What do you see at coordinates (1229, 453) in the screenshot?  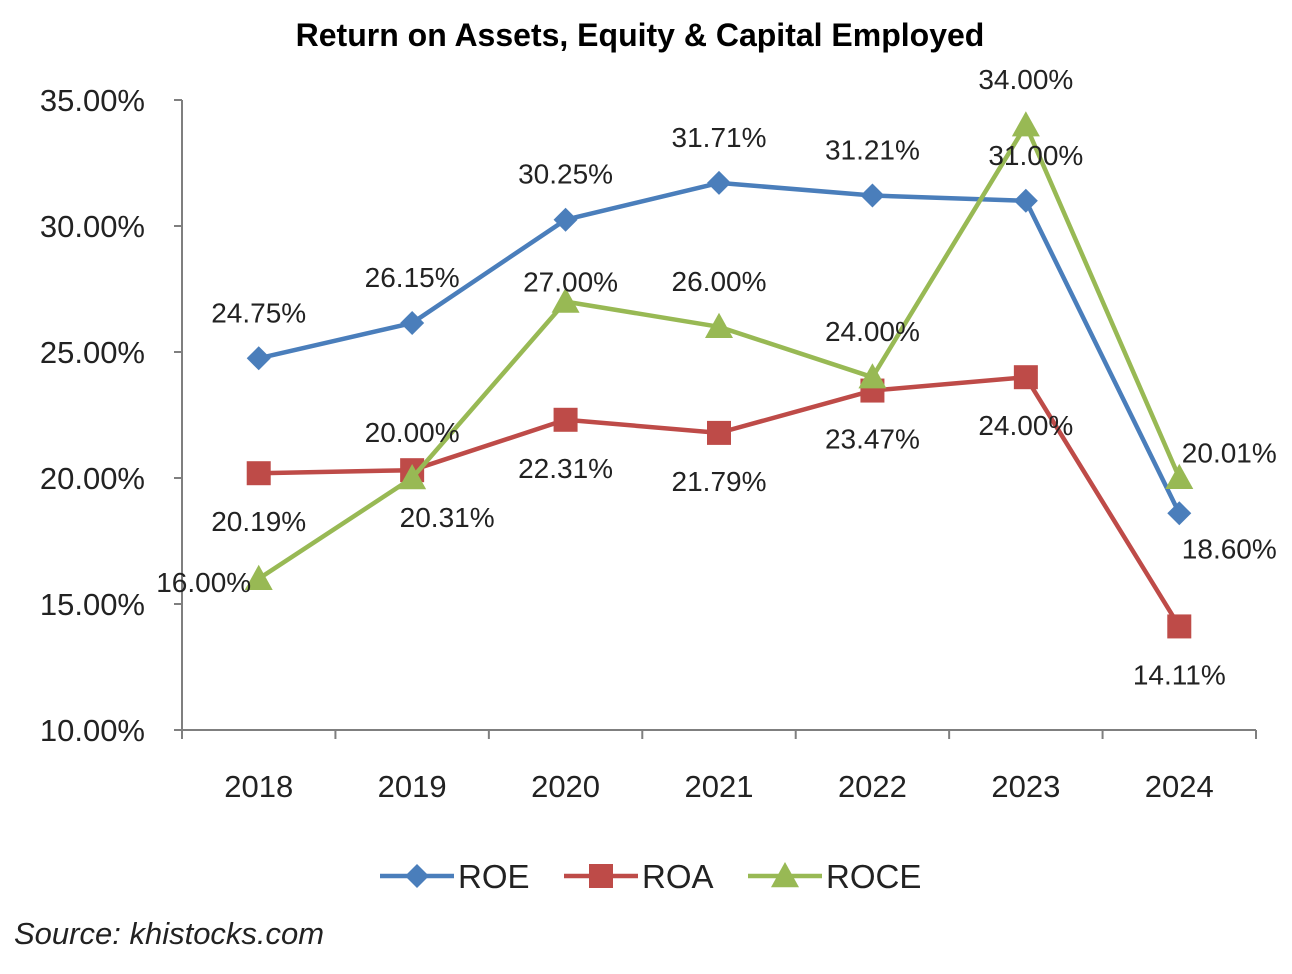 I see `data-label-roce: 20.01%` at bounding box center [1229, 453].